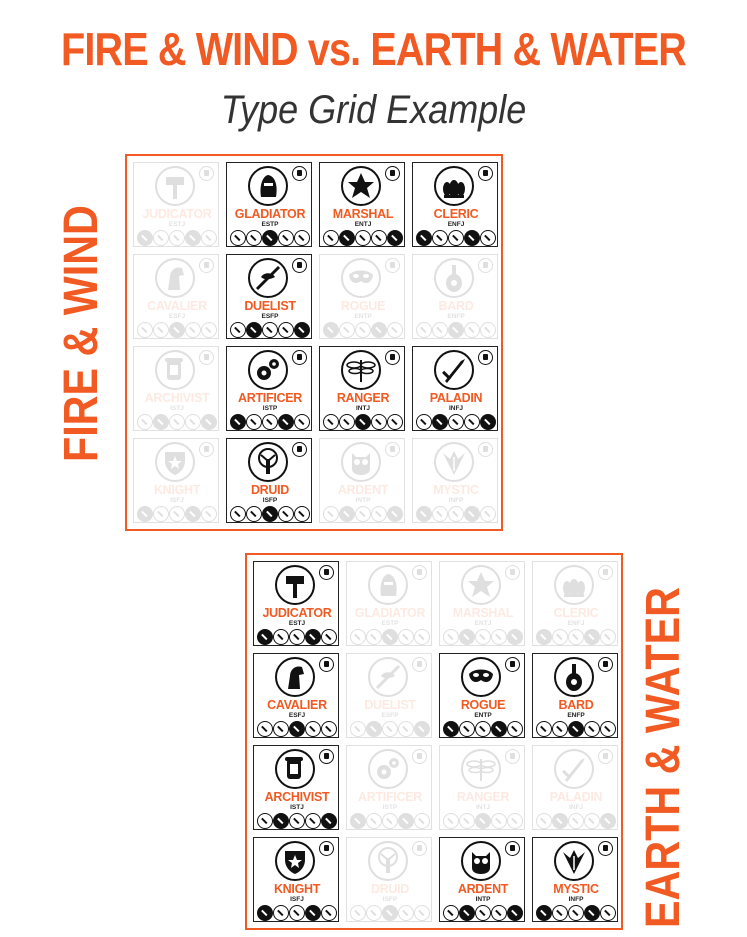  I want to click on card-type-code: INTJ, so click(363, 408).